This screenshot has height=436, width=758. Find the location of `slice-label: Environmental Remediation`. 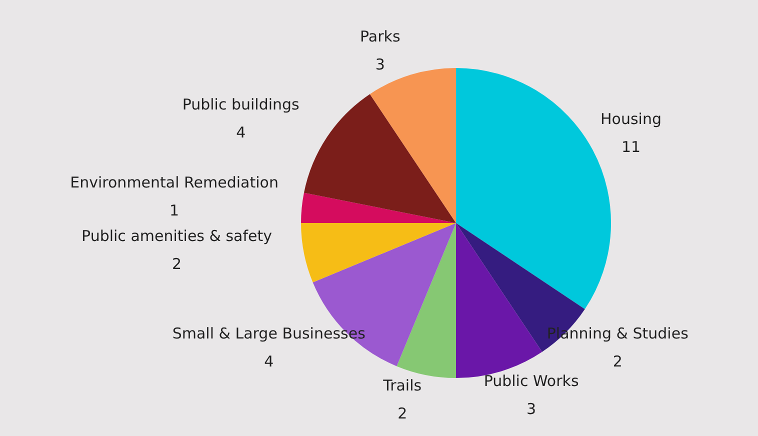

slice-label: Environmental Remediation is located at coordinates (174, 182).